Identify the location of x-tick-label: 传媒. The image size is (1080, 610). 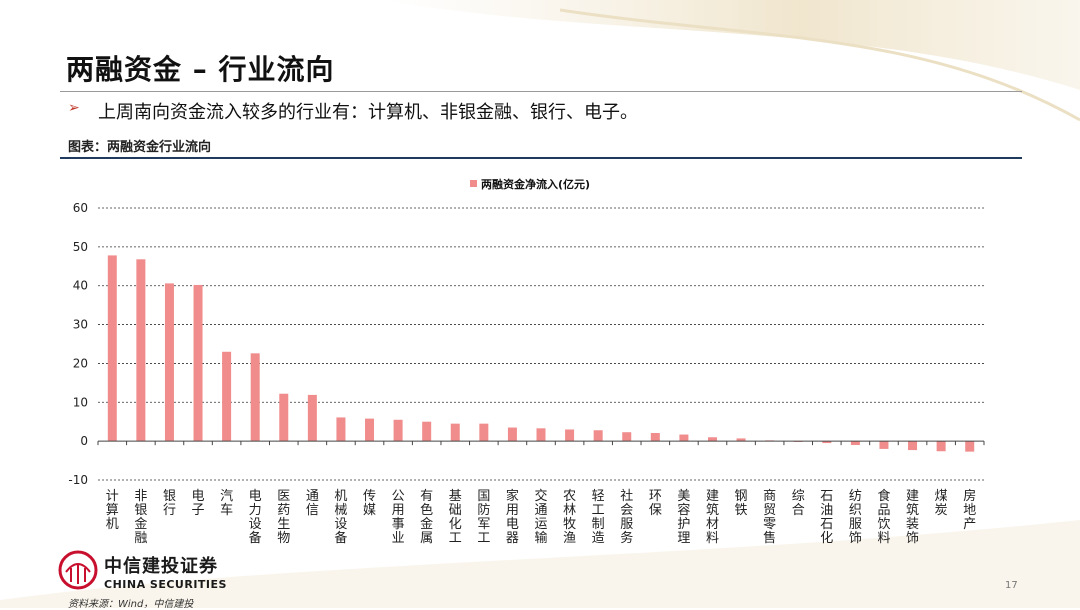
(369, 503).